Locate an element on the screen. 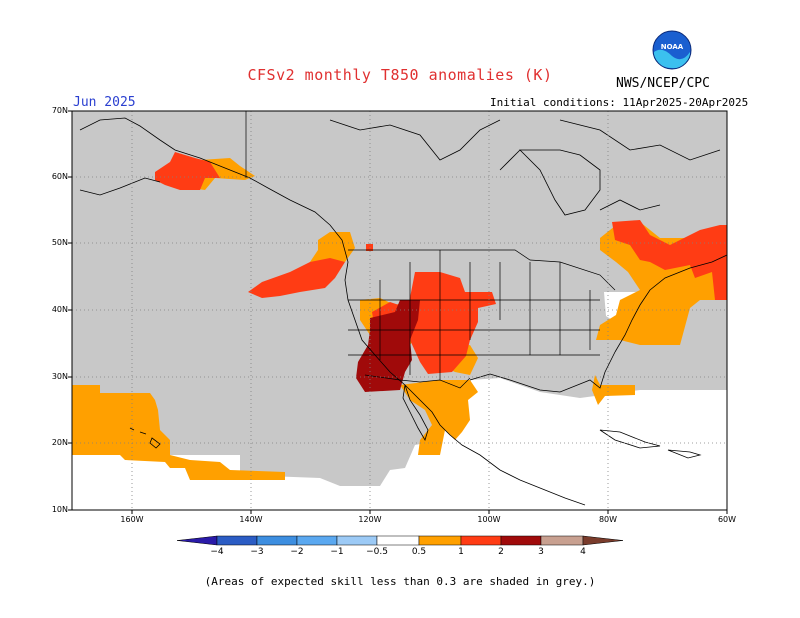 Image resolution: width=800 pixels, height=618 pixels. lon-label-80w: 80W is located at coordinates (608, 519).